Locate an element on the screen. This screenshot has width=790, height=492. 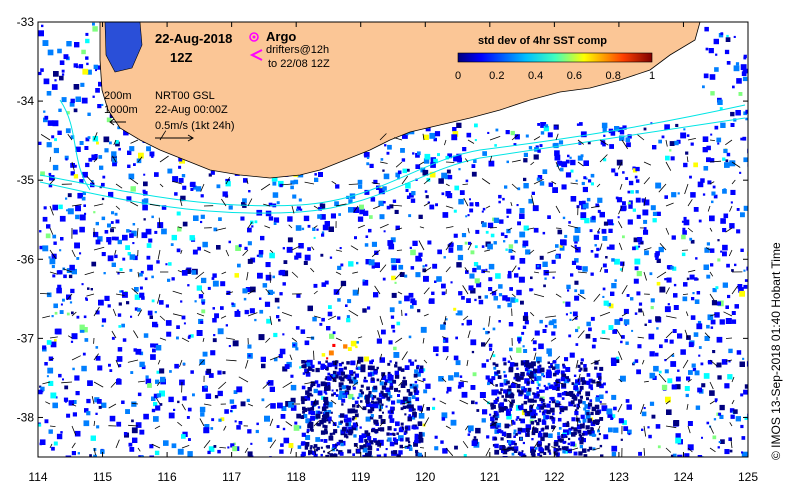
y-tick-label: -33 is located at coordinates (26, 22).